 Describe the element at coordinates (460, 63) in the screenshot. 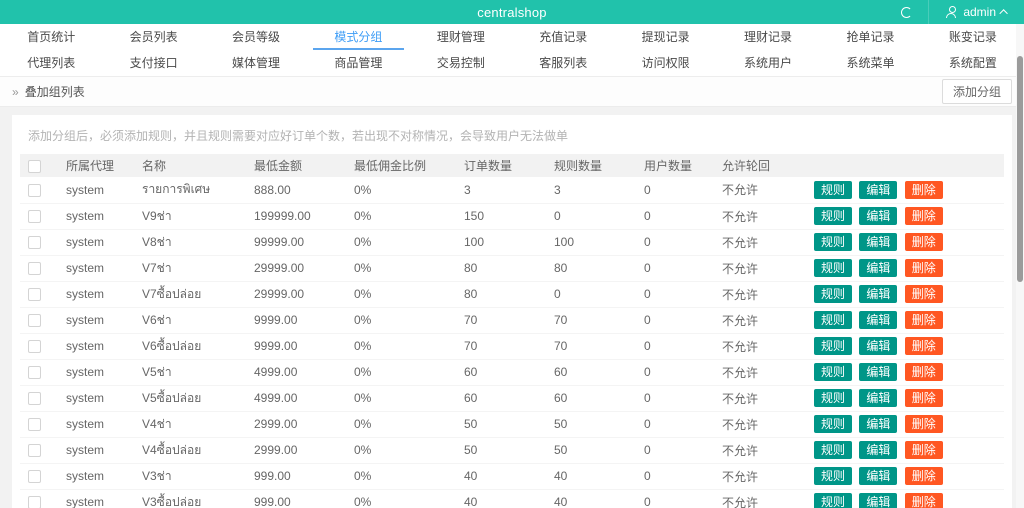

I see `nav-tab: 交易控制` at that location.